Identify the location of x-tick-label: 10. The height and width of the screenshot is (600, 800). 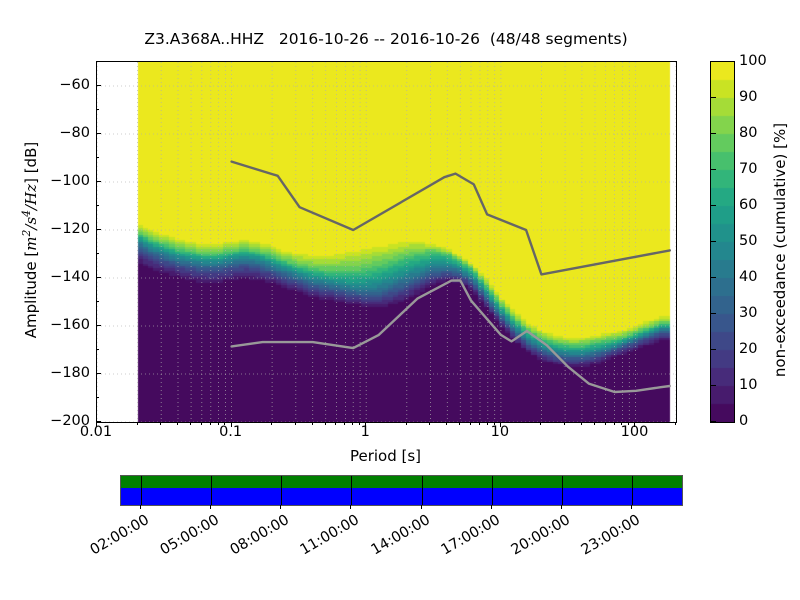
(500, 432).